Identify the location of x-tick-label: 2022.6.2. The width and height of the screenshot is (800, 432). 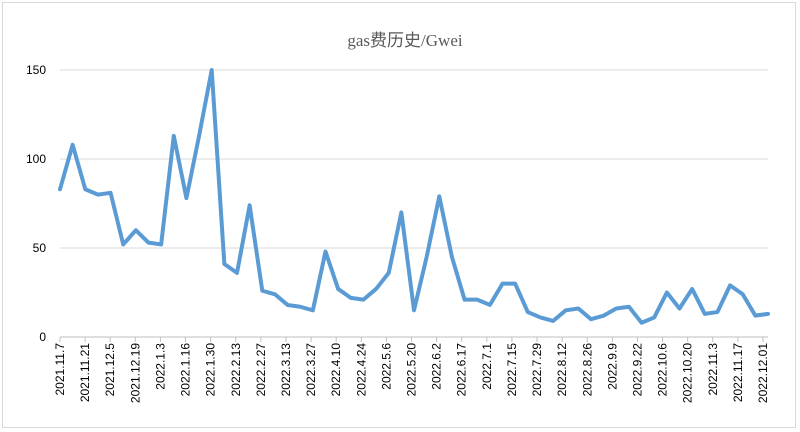
(437, 366).